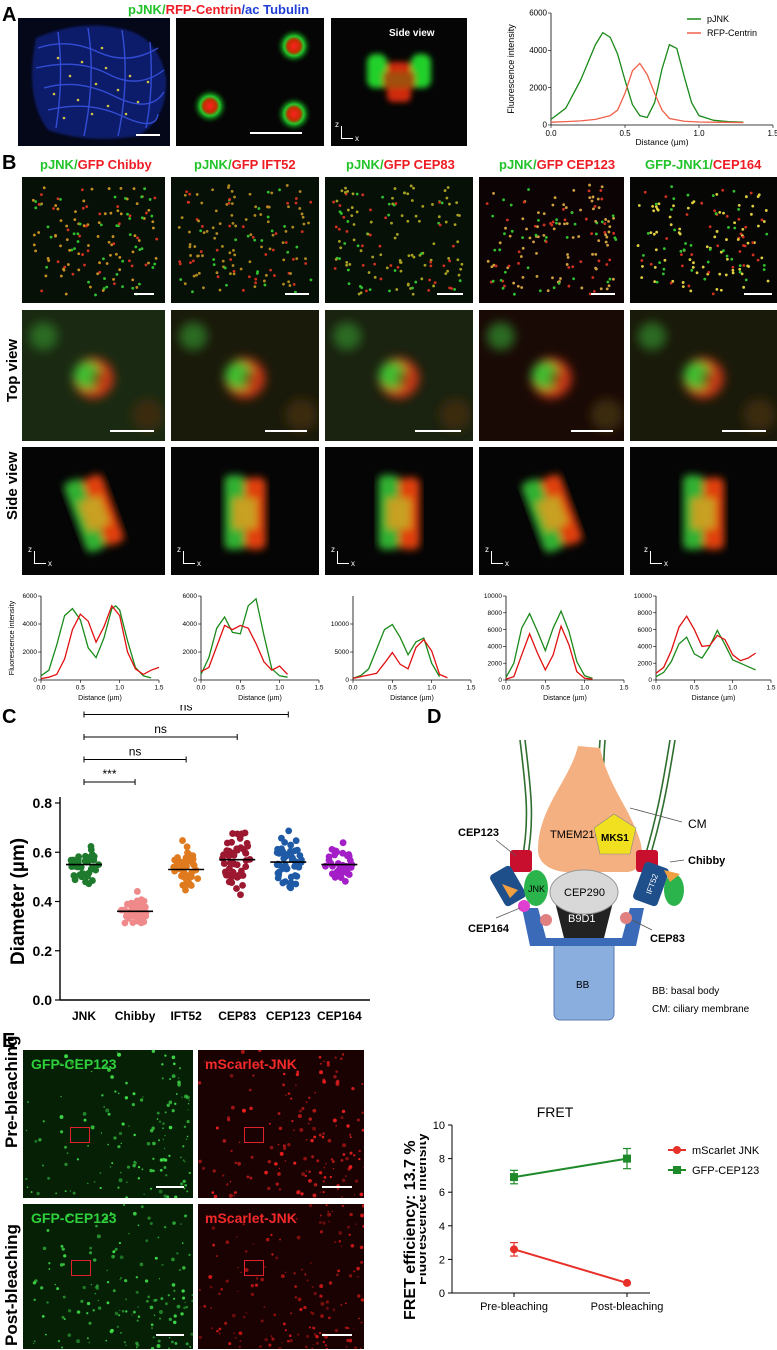  What do you see at coordinates (584, 892) in the screenshot?
I see `cep290-shape` at bounding box center [584, 892].